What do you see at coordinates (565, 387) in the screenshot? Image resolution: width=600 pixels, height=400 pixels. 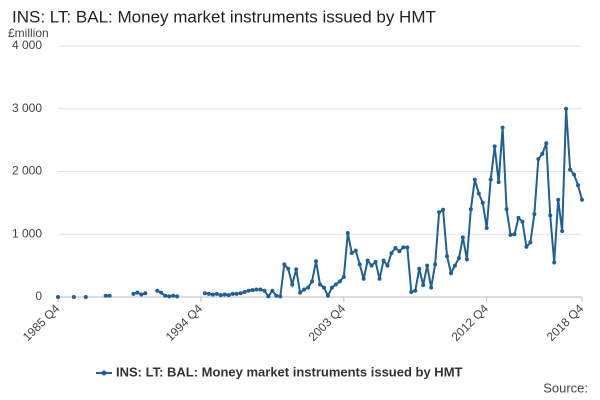 I see `source: Source:` at bounding box center [565, 387].